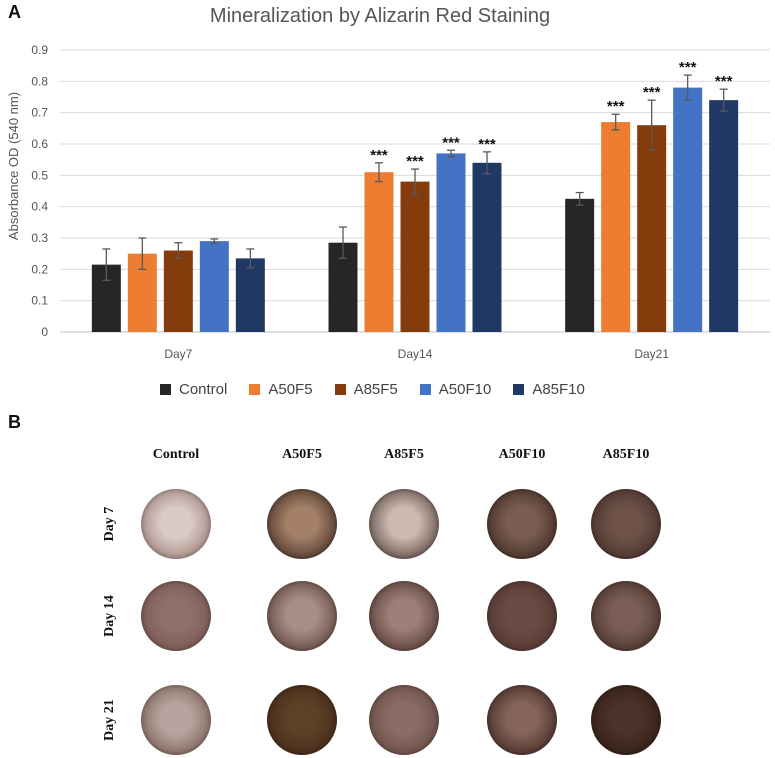  I want to click on y-axis-label: Absorbance OD (540 nm), so click(13, 166).